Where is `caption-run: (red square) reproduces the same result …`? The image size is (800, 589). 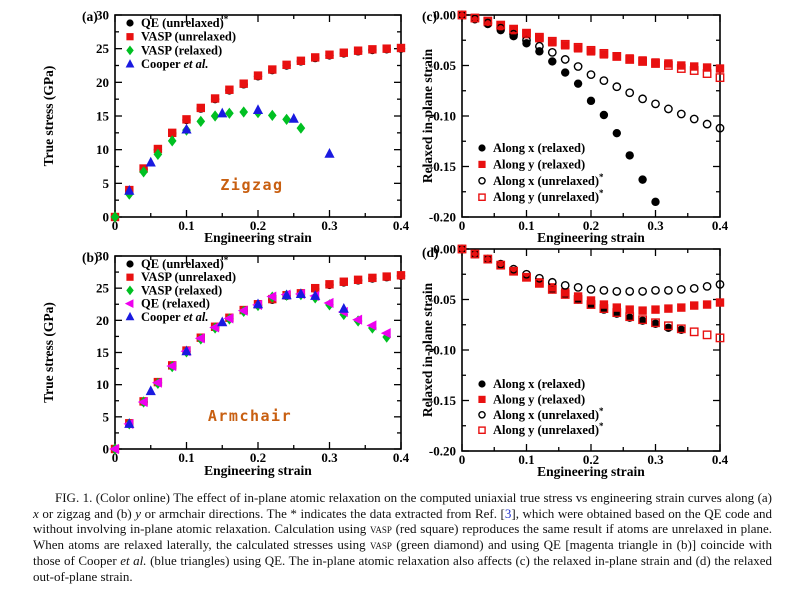
caption-run: (red square) reproduces the same result … is located at coordinates (402, 537).